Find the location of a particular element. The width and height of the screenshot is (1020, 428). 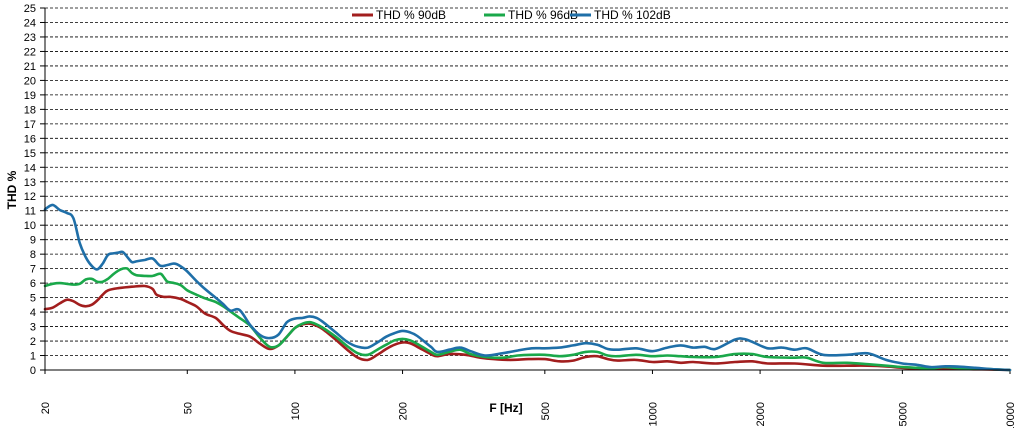

y-tick-label: 14 is located at coordinates (30, 168).